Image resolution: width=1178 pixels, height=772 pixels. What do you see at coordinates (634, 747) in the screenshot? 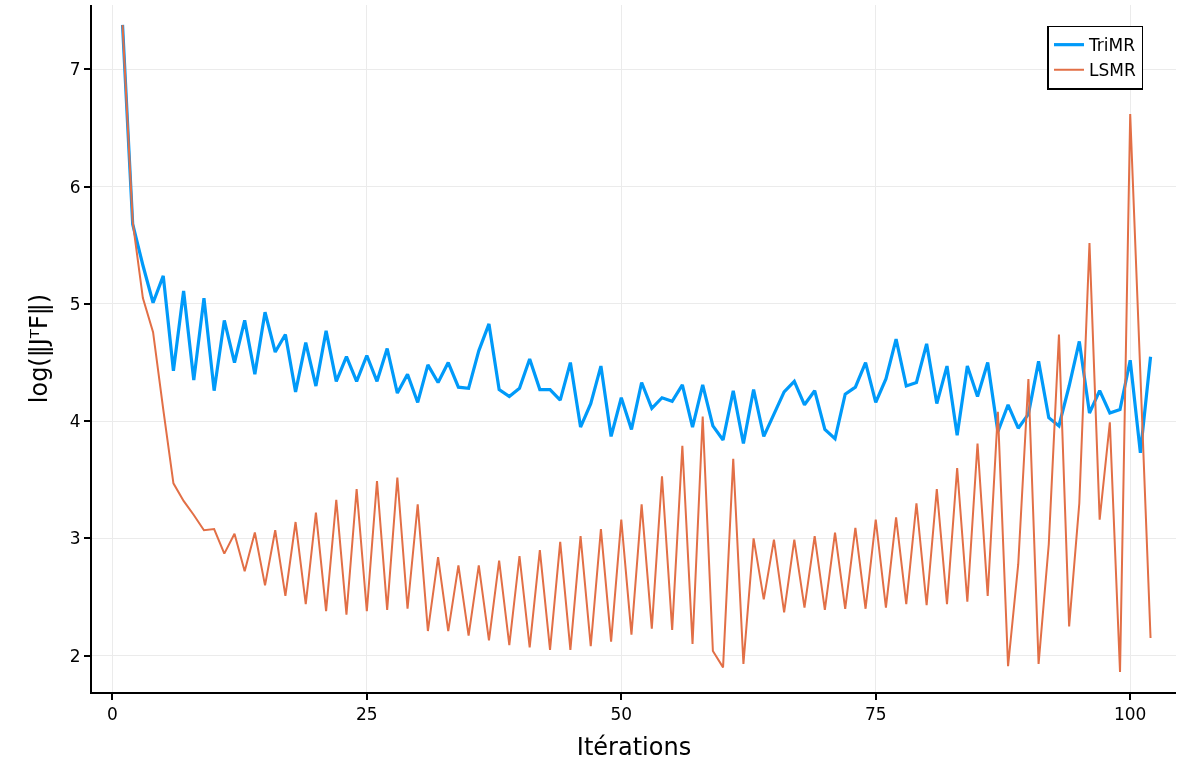
I see `x-axis-title: Itérations` at bounding box center [634, 747].